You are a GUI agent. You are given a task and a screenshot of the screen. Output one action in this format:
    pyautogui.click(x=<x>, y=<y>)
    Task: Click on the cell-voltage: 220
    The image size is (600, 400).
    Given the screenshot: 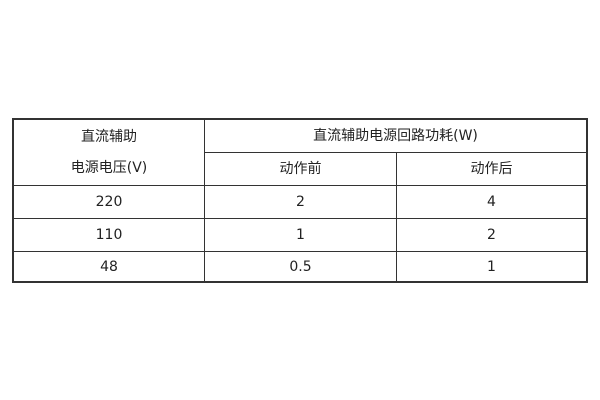 What is the action you would take?
    pyautogui.click(x=109, y=202)
    